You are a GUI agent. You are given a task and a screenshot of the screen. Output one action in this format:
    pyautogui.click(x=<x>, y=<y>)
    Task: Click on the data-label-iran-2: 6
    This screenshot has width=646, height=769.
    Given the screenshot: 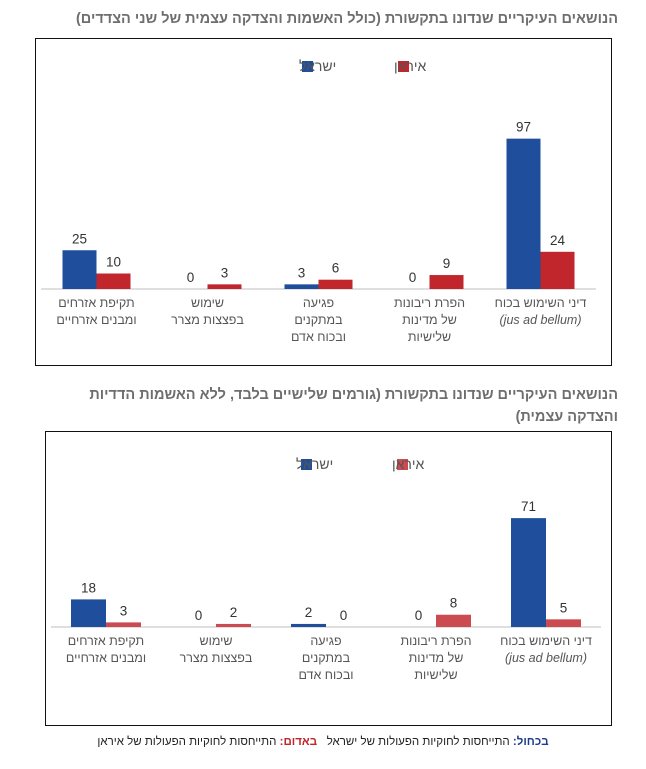 What is the action you would take?
    pyautogui.click(x=336, y=268)
    